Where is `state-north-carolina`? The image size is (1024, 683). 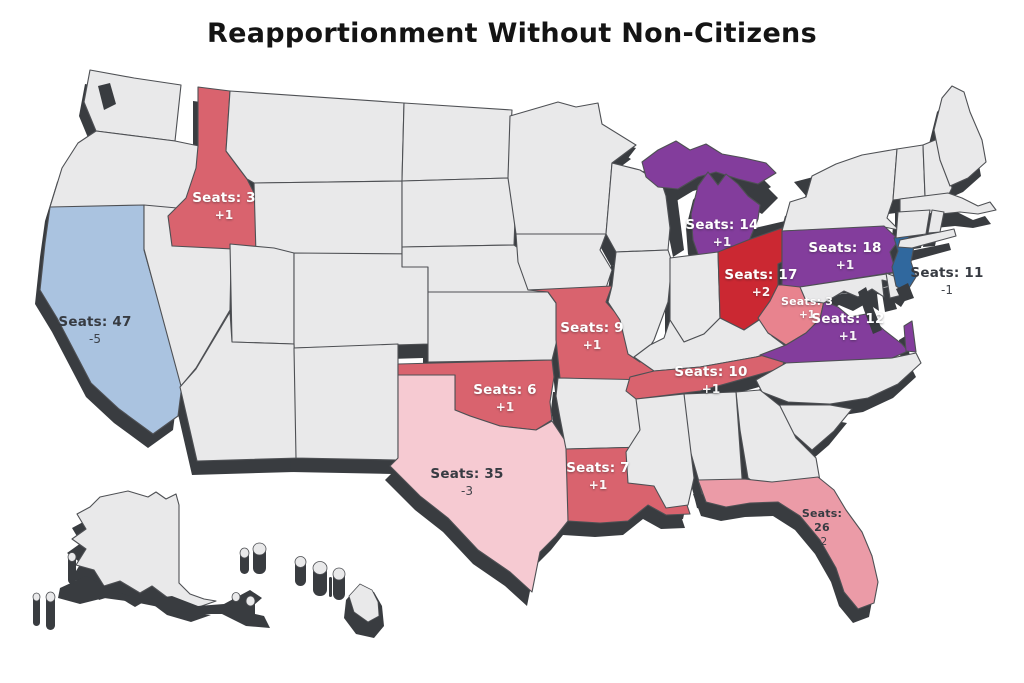
state-north-carolina is located at coordinates (838, 378).